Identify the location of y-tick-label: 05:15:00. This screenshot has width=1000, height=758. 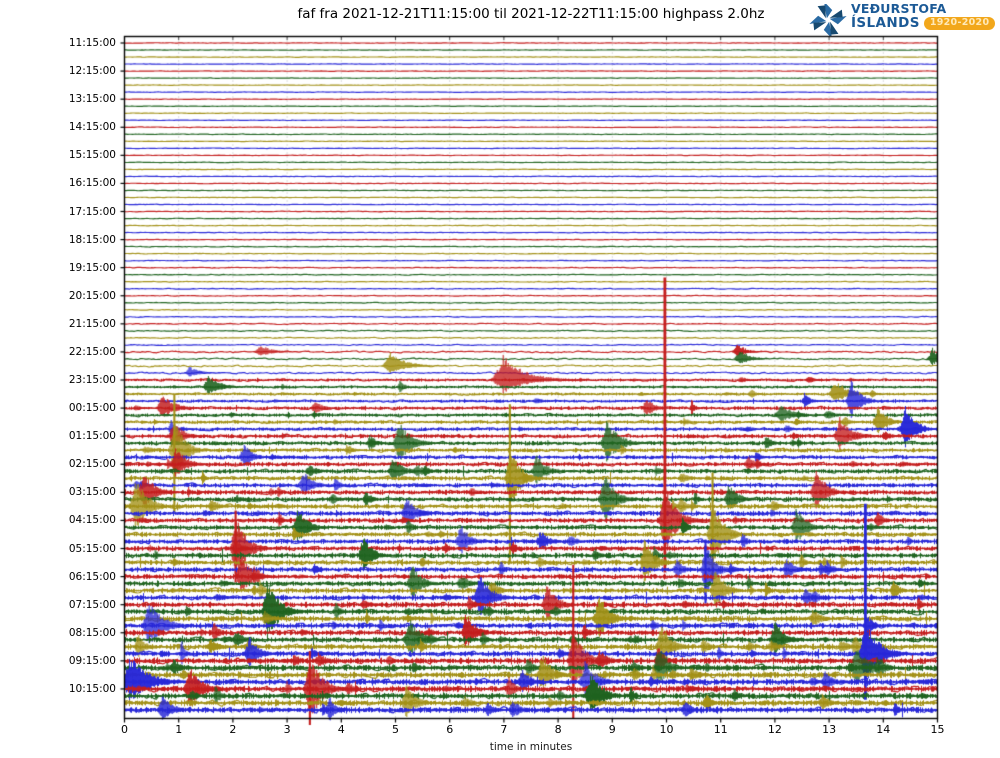
(92, 548).